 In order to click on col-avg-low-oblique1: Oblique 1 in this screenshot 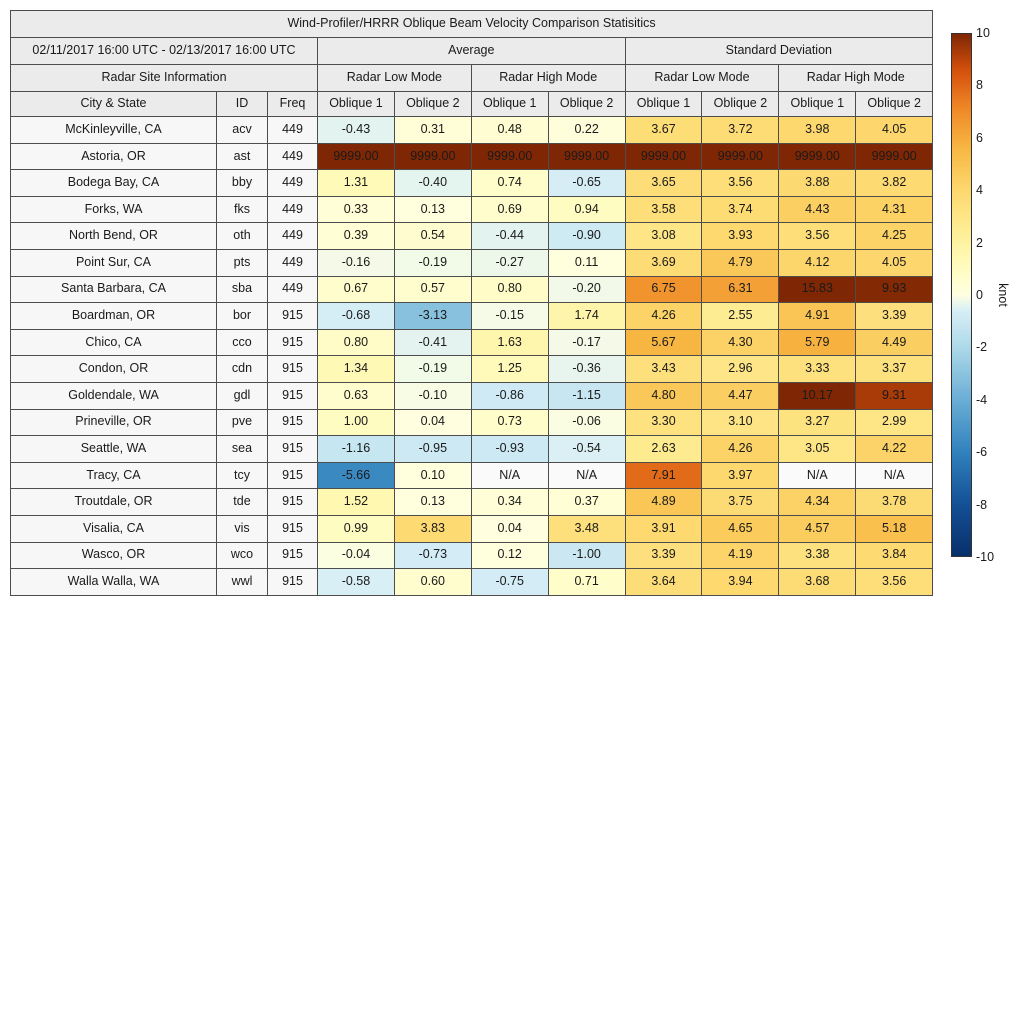, I will do `click(356, 104)`.